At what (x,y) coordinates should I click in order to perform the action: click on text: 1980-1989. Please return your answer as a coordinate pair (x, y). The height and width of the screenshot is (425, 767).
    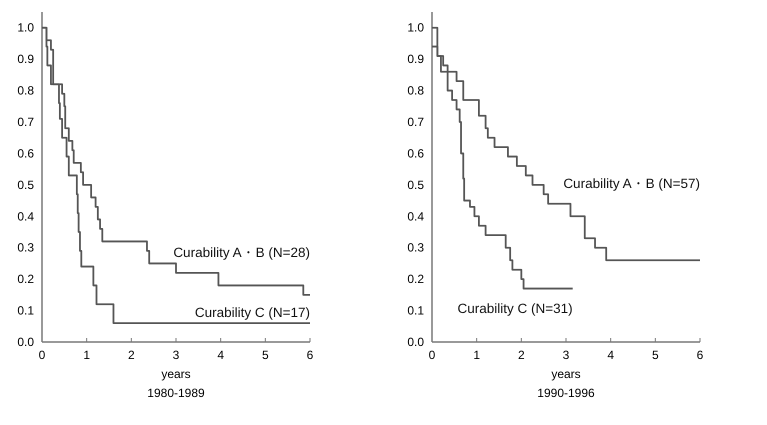
    Looking at the image, I should click on (176, 393).